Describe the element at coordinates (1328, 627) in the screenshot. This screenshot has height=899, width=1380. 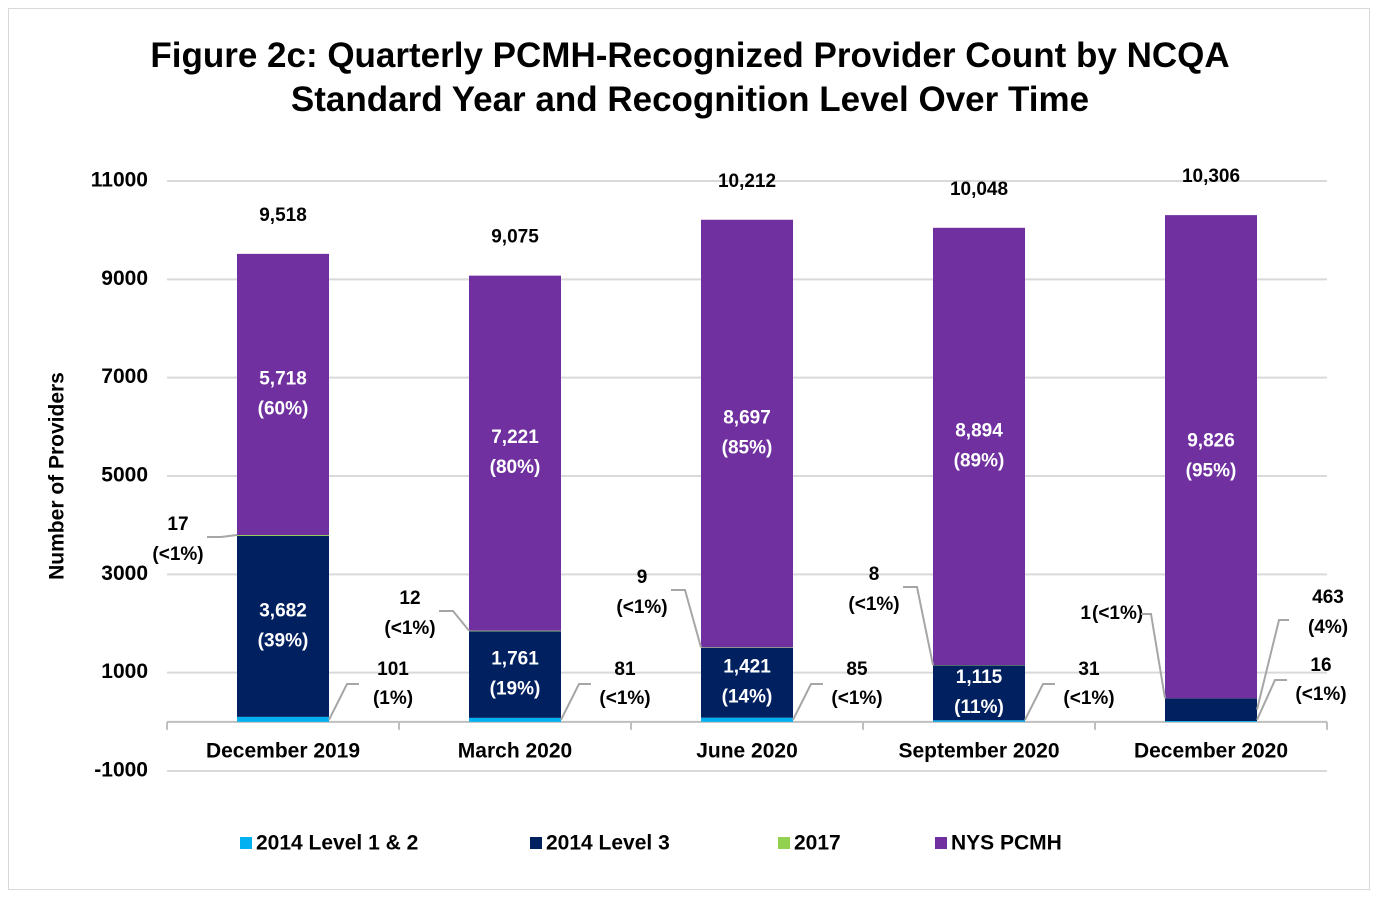
I see `data-label: (4%)` at that location.